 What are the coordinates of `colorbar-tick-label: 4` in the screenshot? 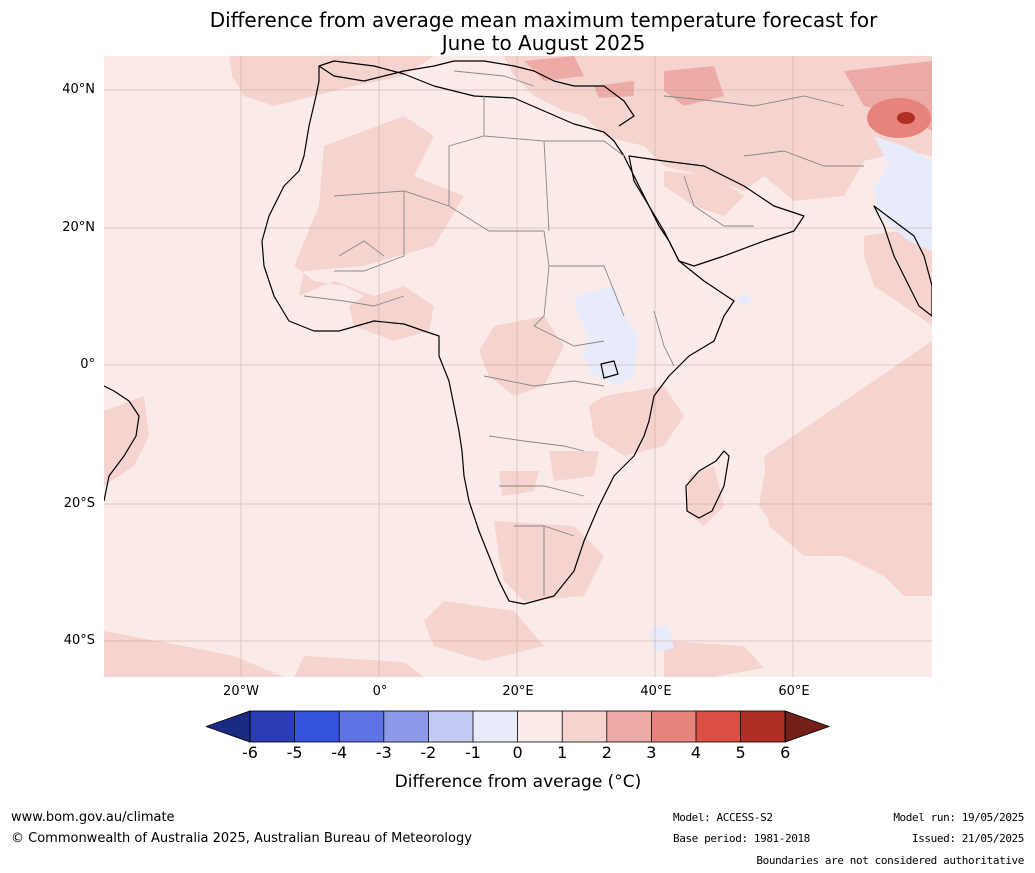 It's located at (696, 752).